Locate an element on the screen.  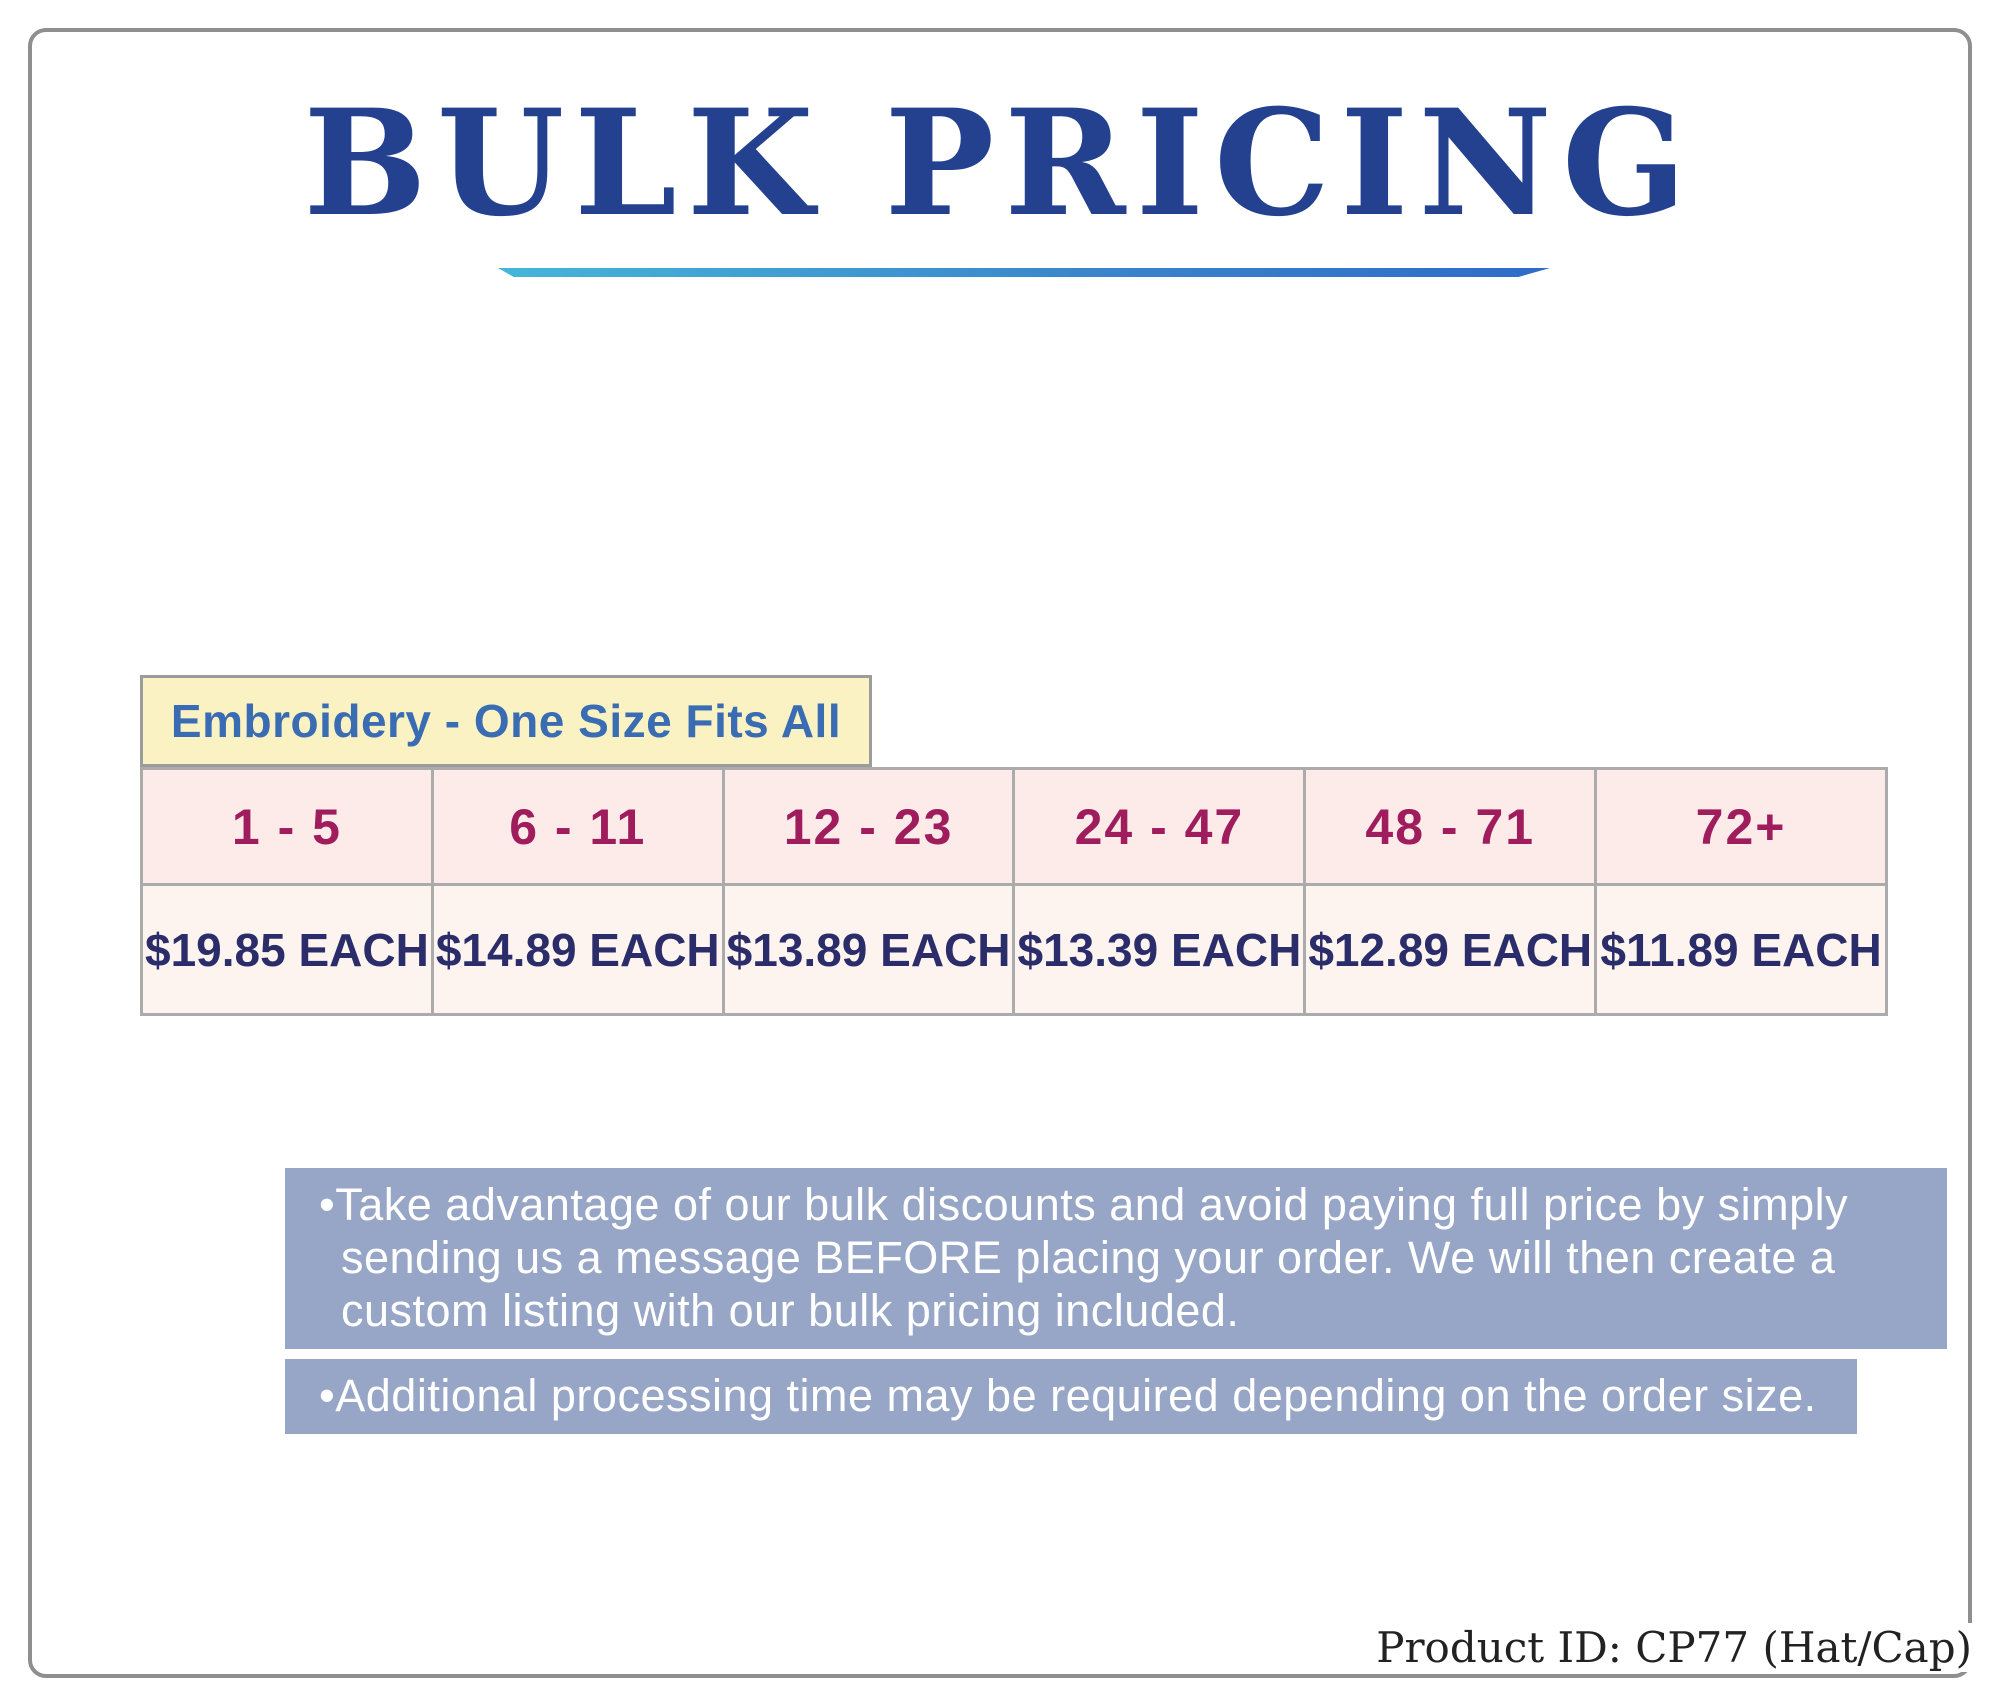
quantity-range-cell: 12 - 23 is located at coordinates (868, 826).